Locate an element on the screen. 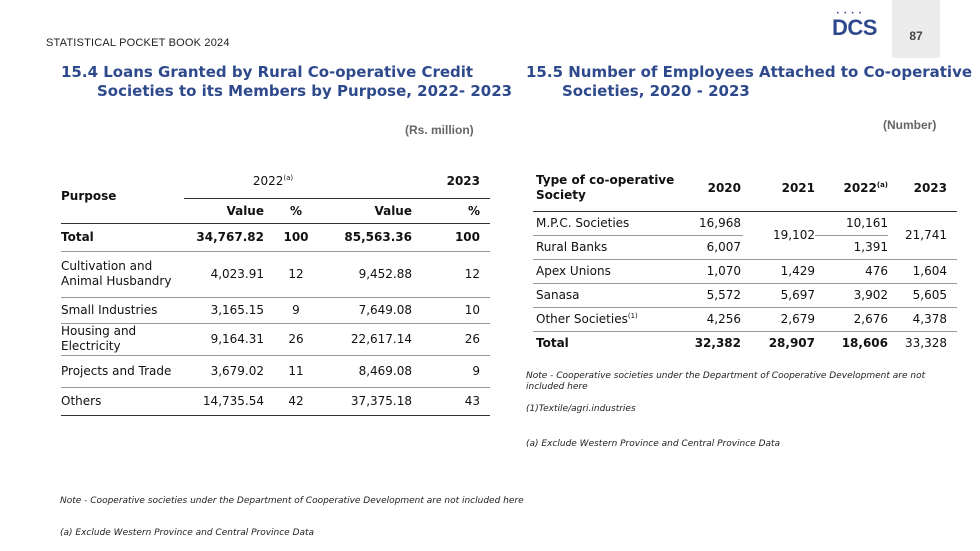 This screenshot has width=980, height=551. right-unit: (Number) is located at coordinates (910, 125).